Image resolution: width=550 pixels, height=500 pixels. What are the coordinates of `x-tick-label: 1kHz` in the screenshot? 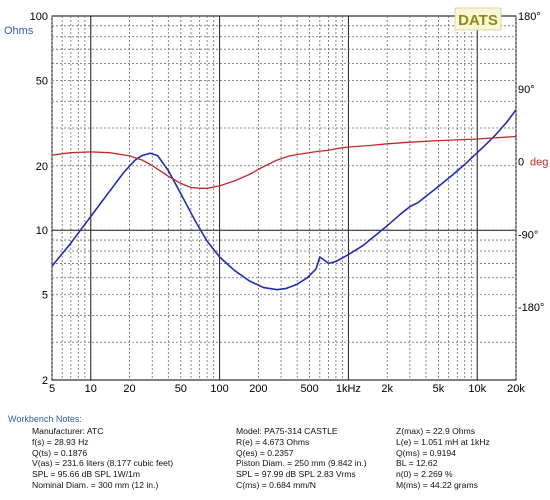 It's located at (348, 389).